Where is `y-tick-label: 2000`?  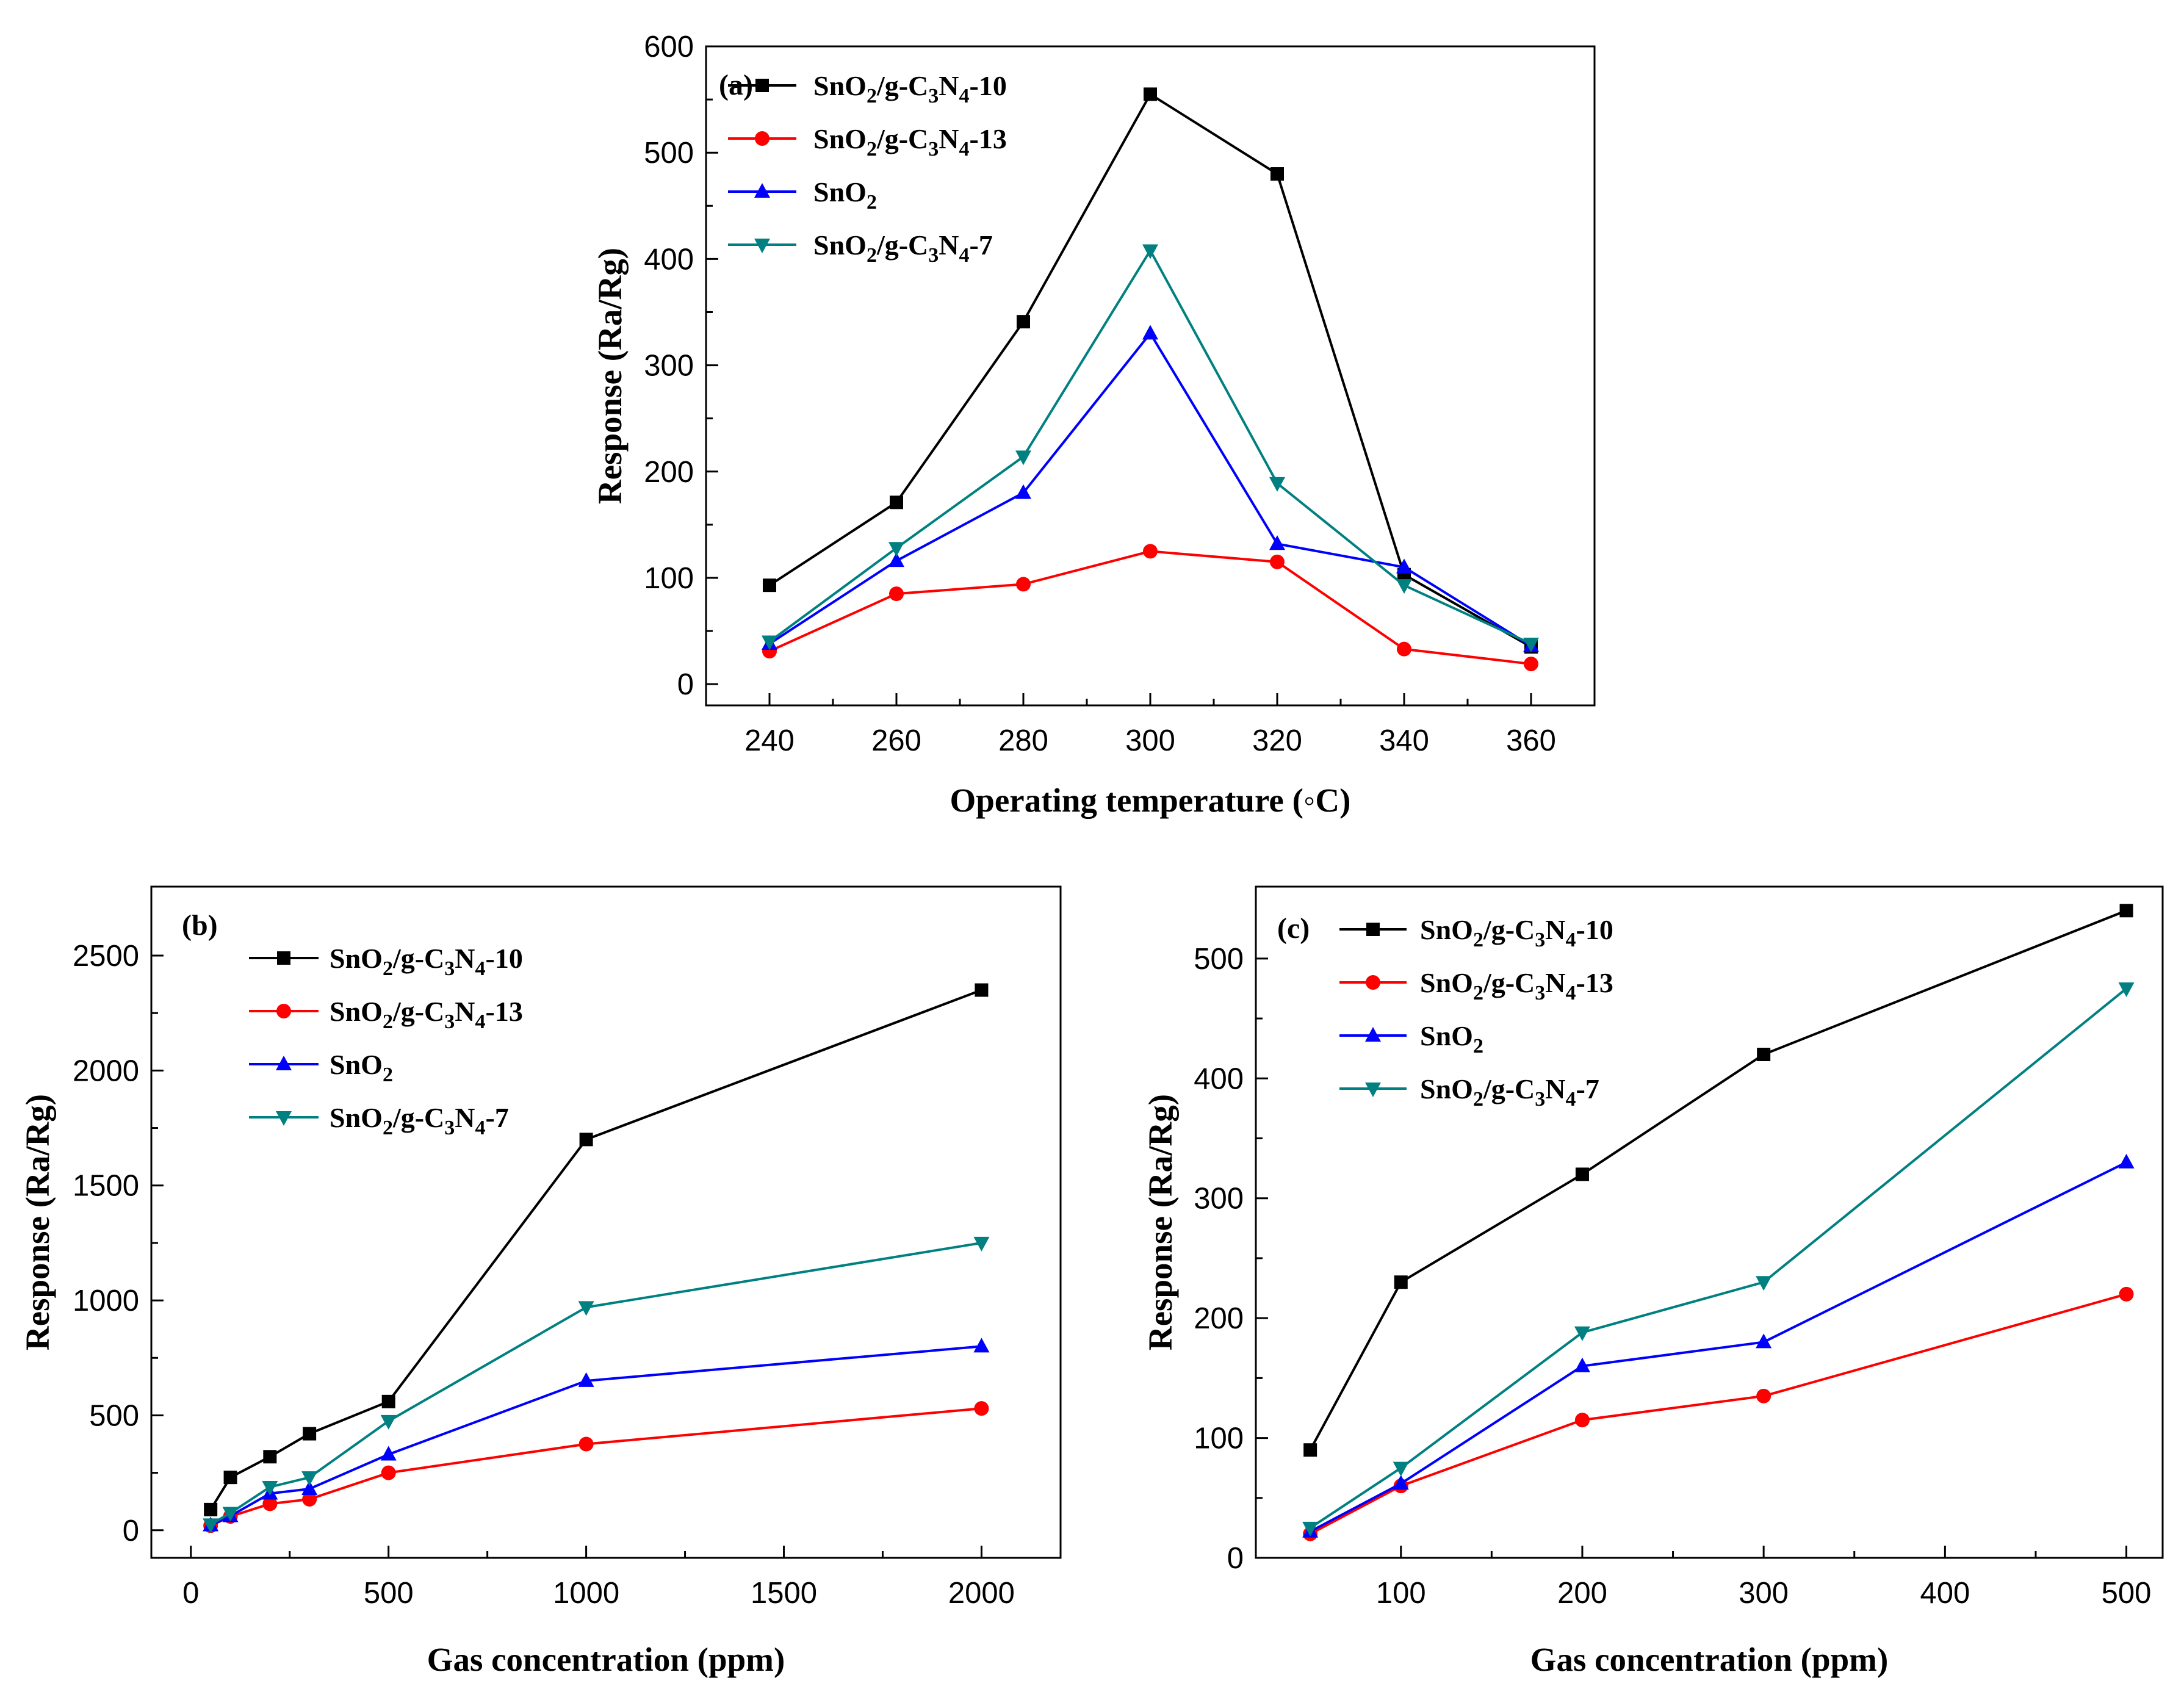 y-tick-label: 2000 is located at coordinates (106, 1071).